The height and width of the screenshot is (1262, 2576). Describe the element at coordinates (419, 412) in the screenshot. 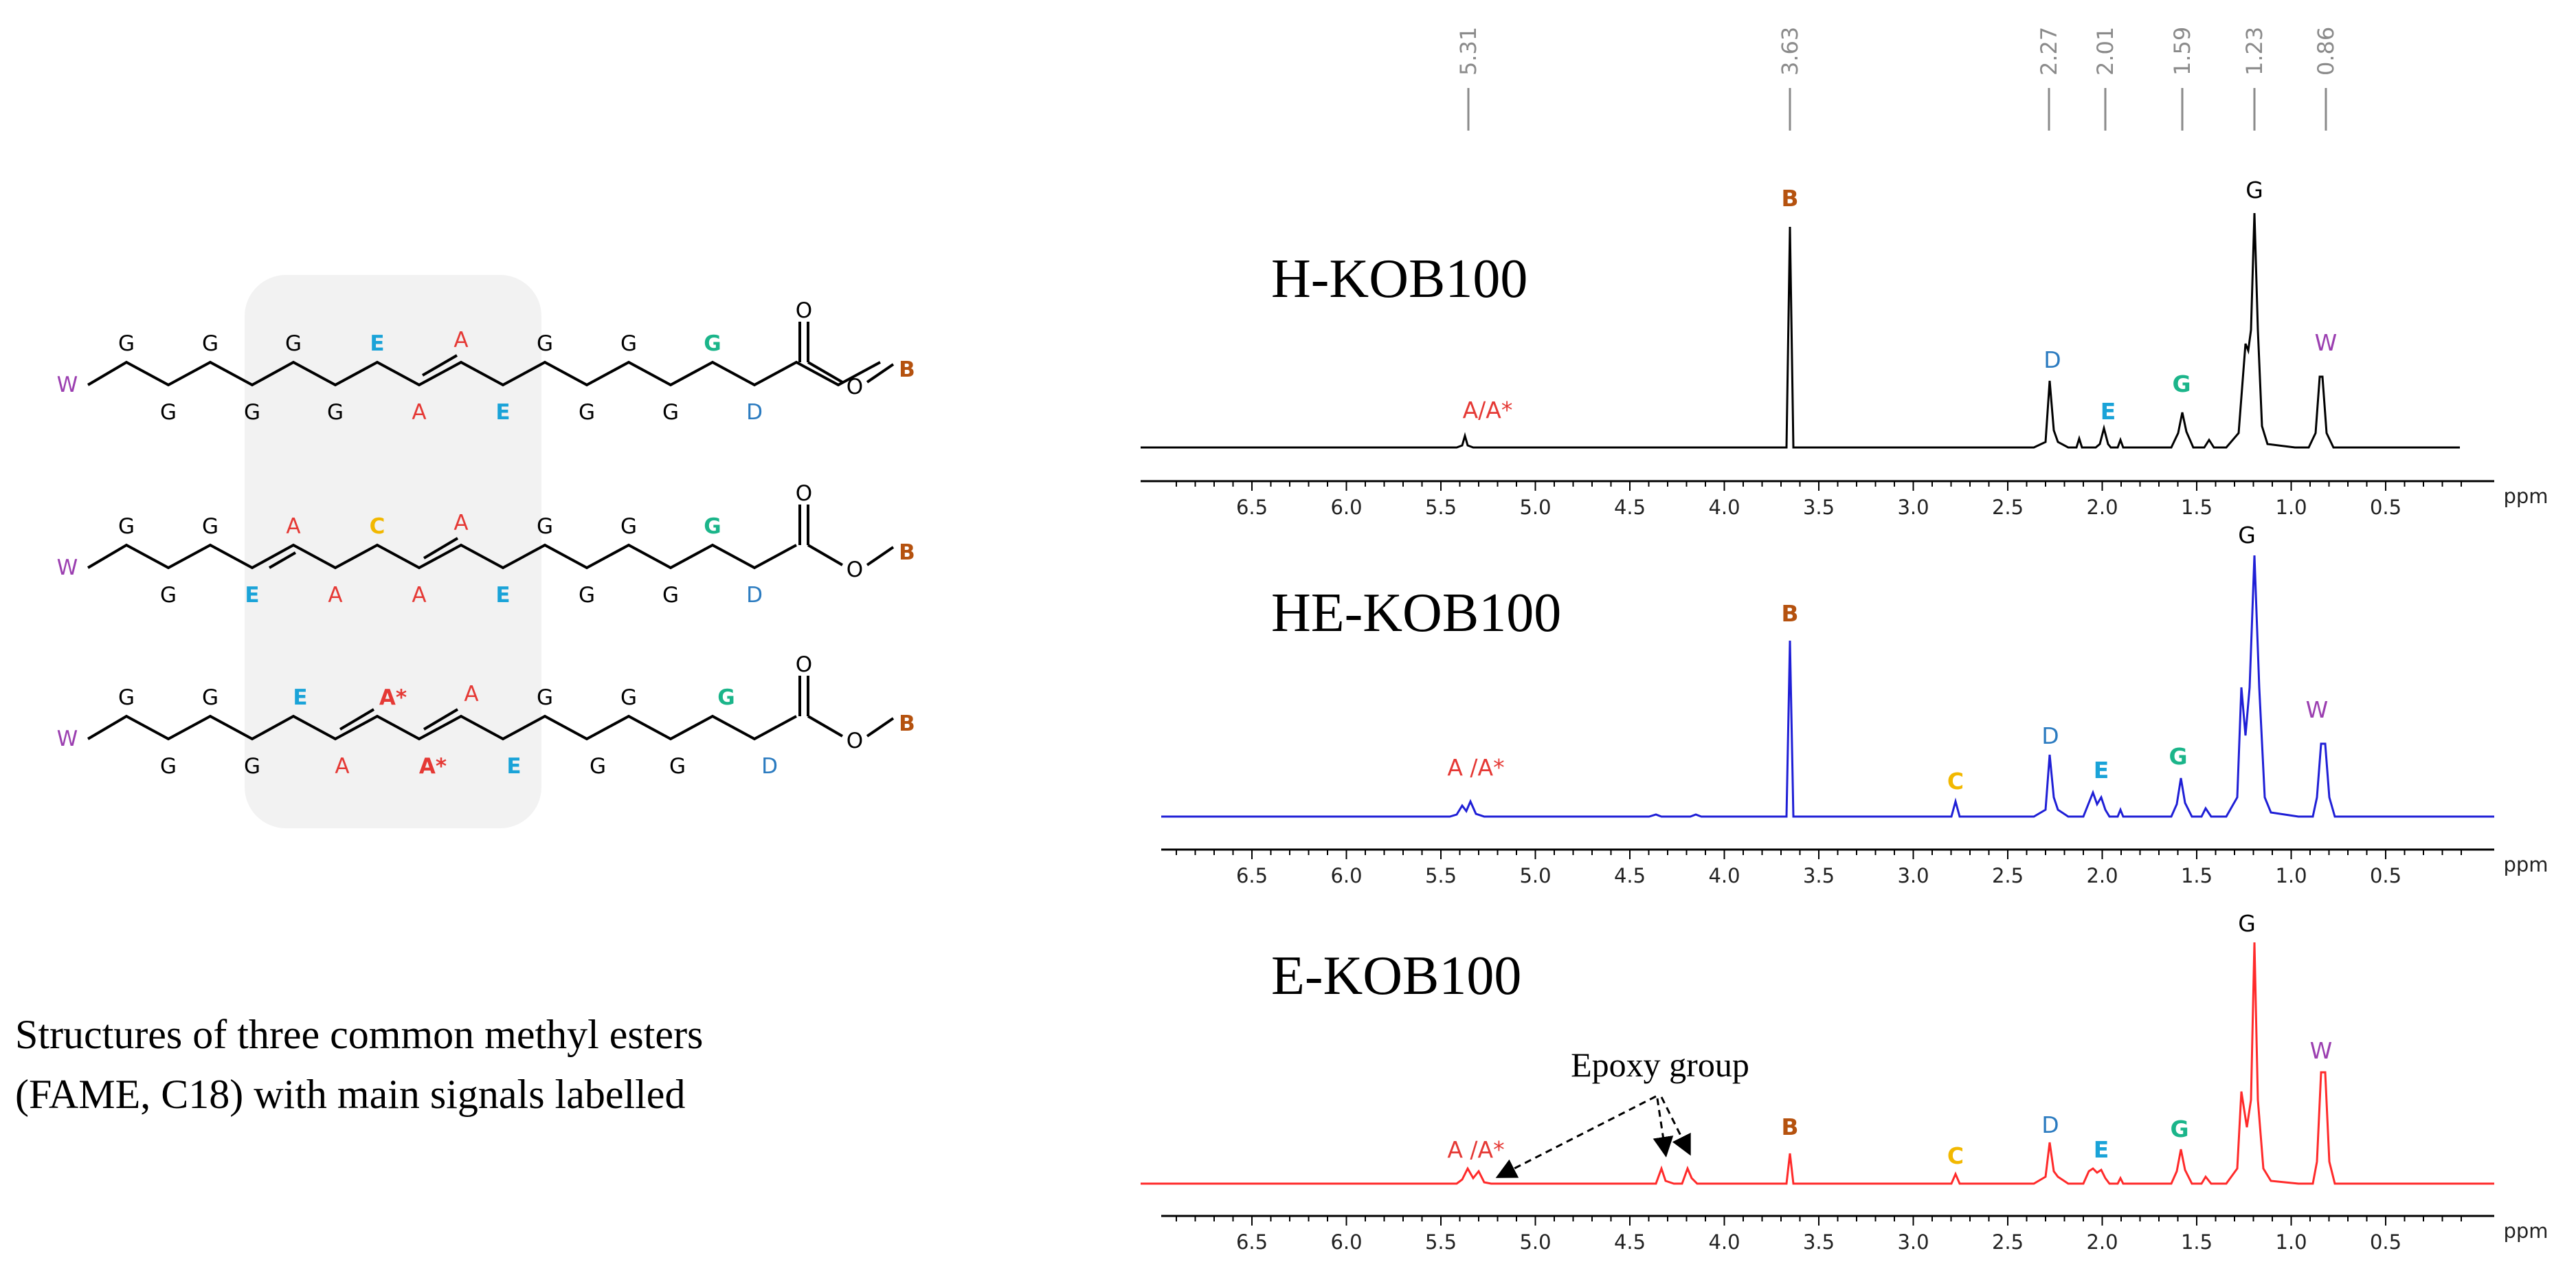

I see `label-a-lower: A` at that location.